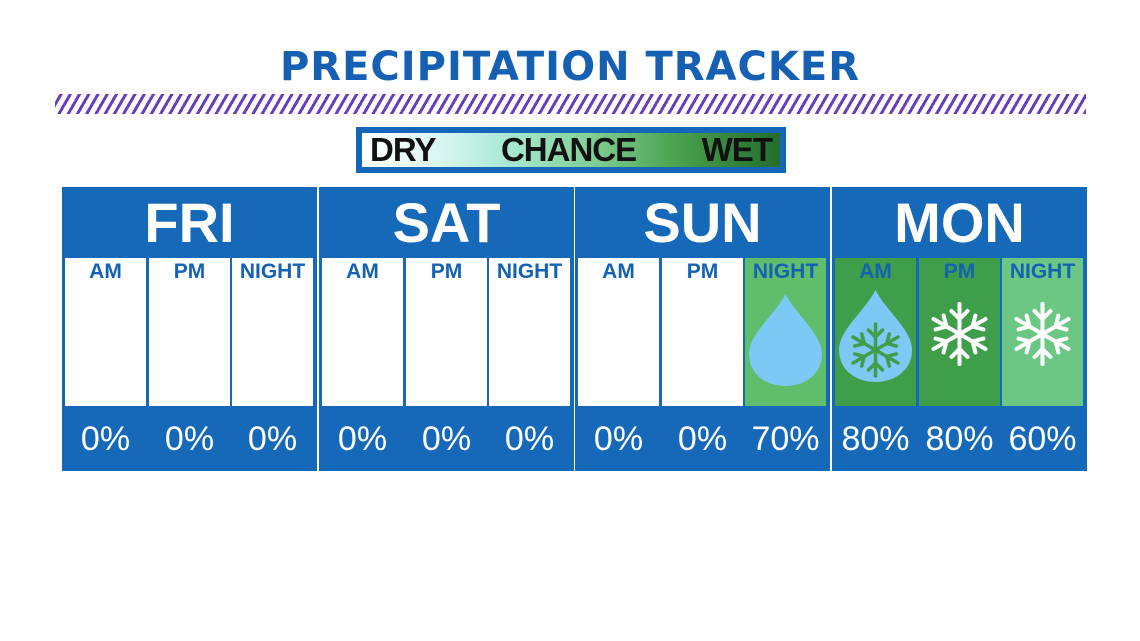  What do you see at coordinates (737, 149) in the screenshot?
I see `legend-wet-label: WET` at bounding box center [737, 149].